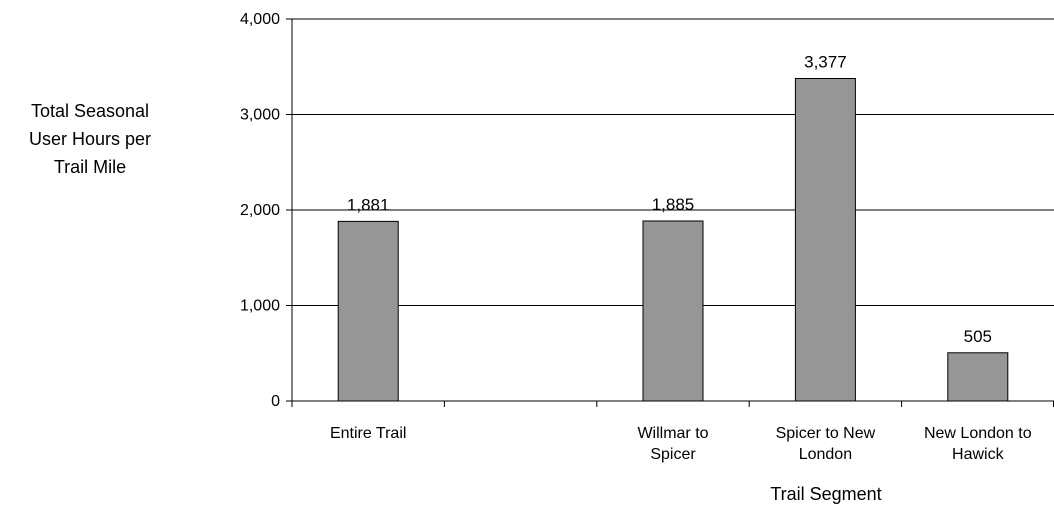 The image size is (1054, 506). Describe the element at coordinates (825, 61) in the screenshot. I see `data-label: 3,377` at that location.